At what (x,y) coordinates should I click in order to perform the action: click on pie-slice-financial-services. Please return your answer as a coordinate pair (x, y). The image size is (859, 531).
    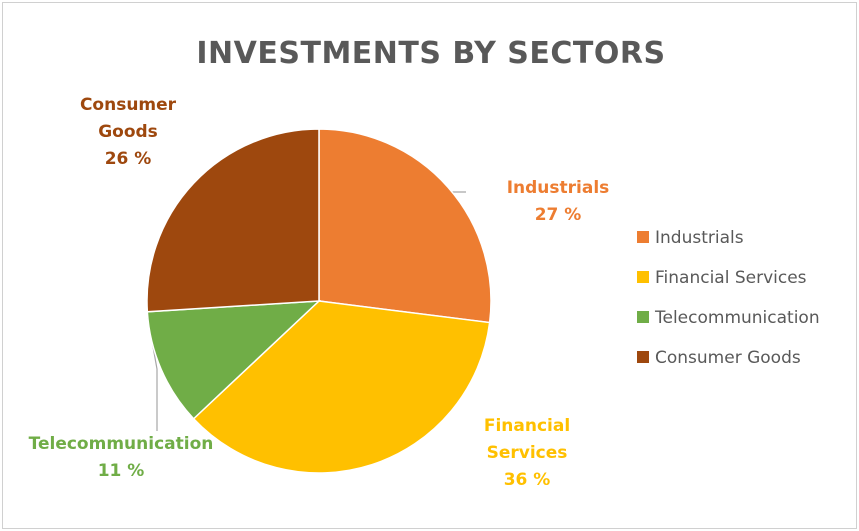
    Looking at the image, I should click on (341, 387).